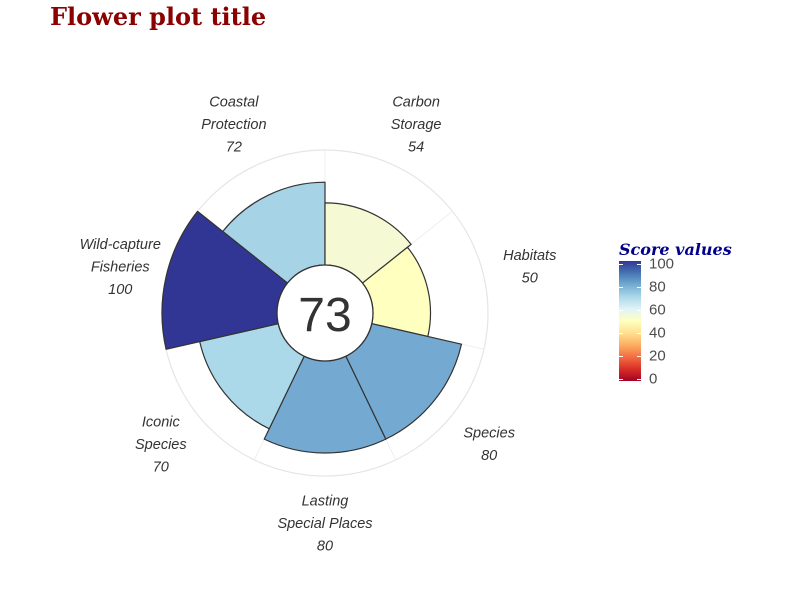 The image size is (800, 600). I want to click on petal-4-value: 80, so click(325, 547).